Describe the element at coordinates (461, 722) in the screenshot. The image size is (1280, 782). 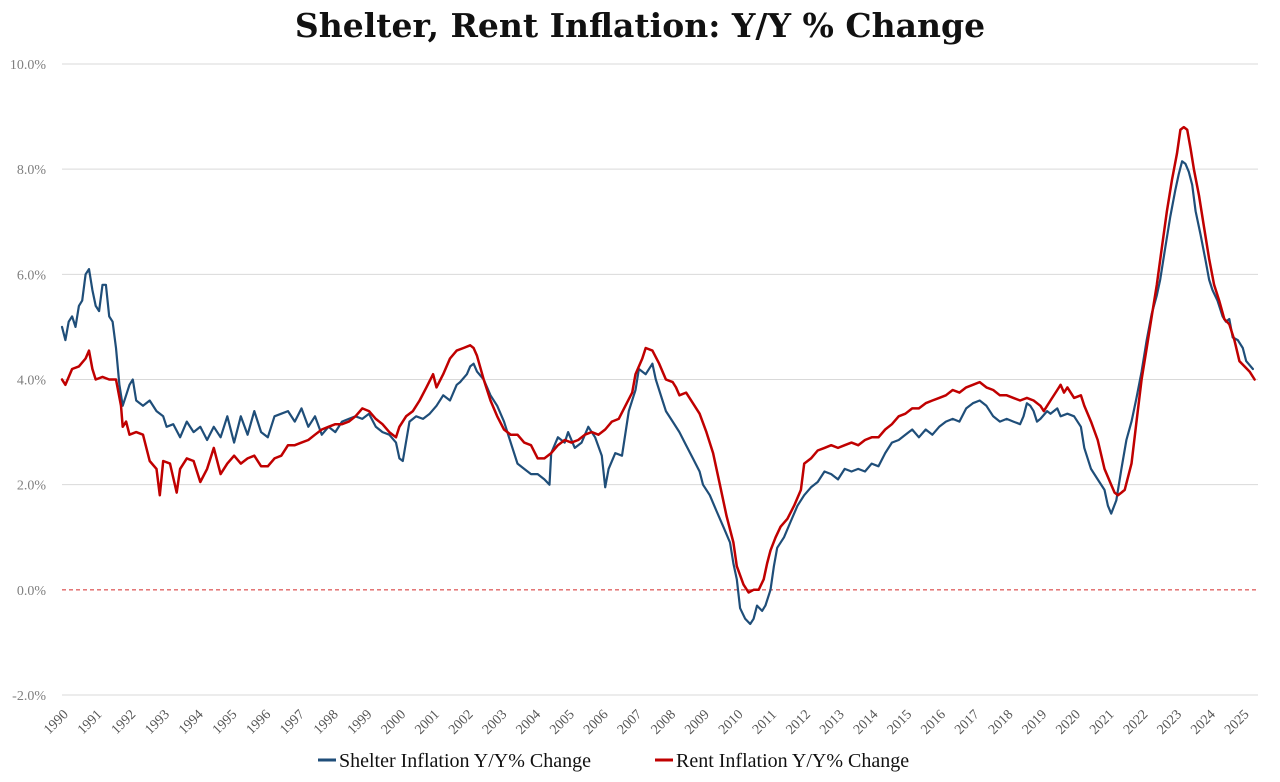
I see `x-tick-label: 2002` at that location.